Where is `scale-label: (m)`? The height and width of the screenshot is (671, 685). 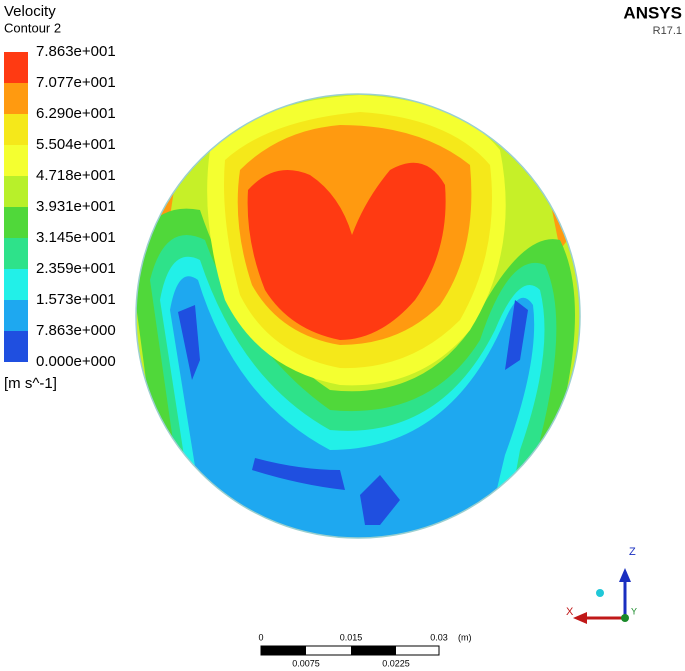 scale-label: (m) is located at coordinates (465, 637).